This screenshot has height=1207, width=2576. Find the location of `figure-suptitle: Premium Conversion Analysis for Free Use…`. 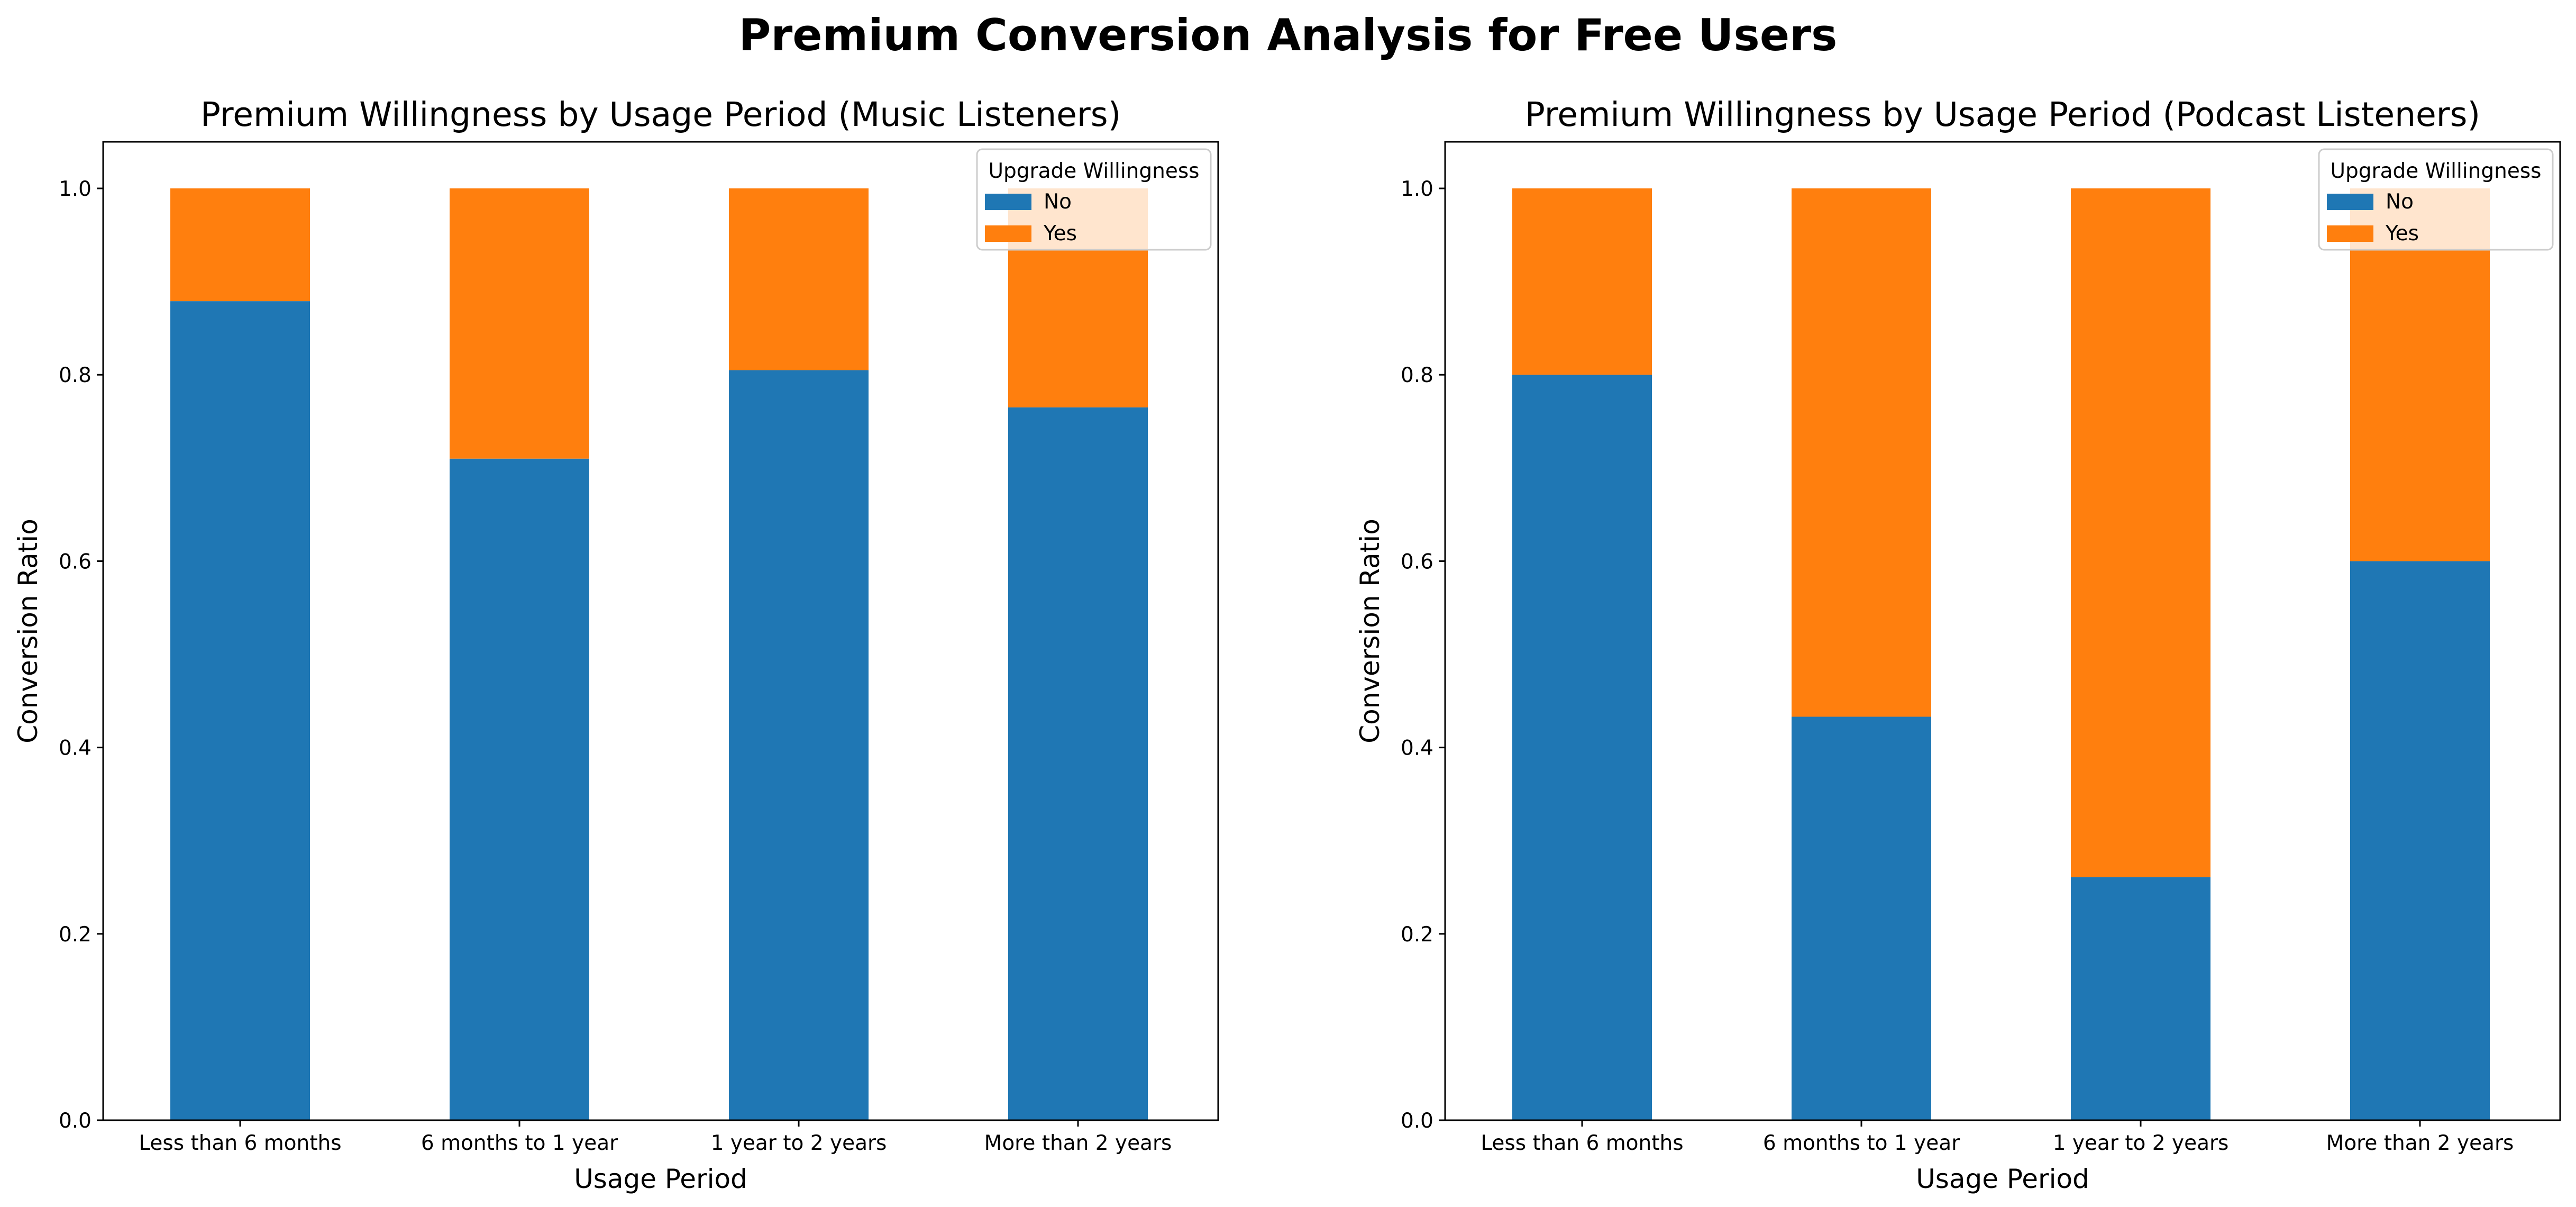

figure-suptitle: Premium Conversion Analysis for Free Use… is located at coordinates (1288, 35).